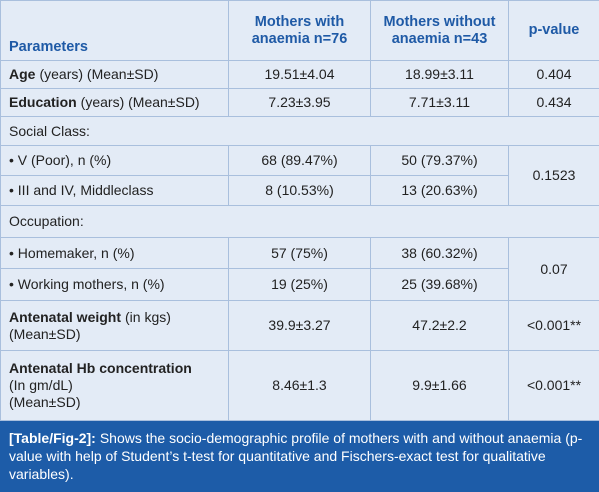 This screenshot has width=599, height=492. What do you see at coordinates (60, 160) in the screenshot?
I see `label-part: • V (Poor), n (%)` at bounding box center [60, 160].